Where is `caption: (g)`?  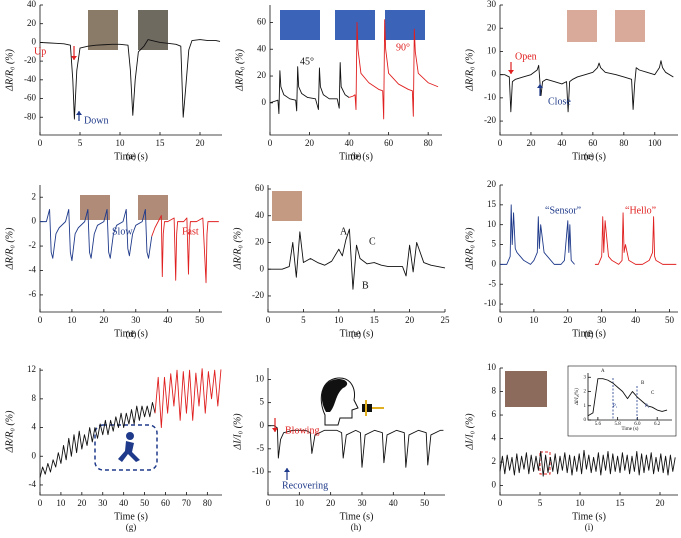 caption: (g) is located at coordinates (131, 527).